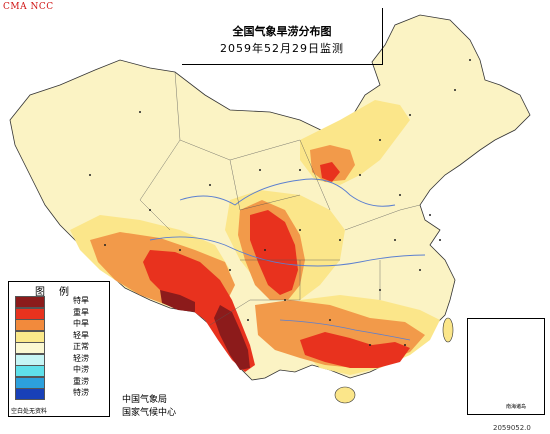  What do you see at coordinates (81, 358) in the screenshot?
I see `legend-label: 轻涝` at bounding box center [81, 358].